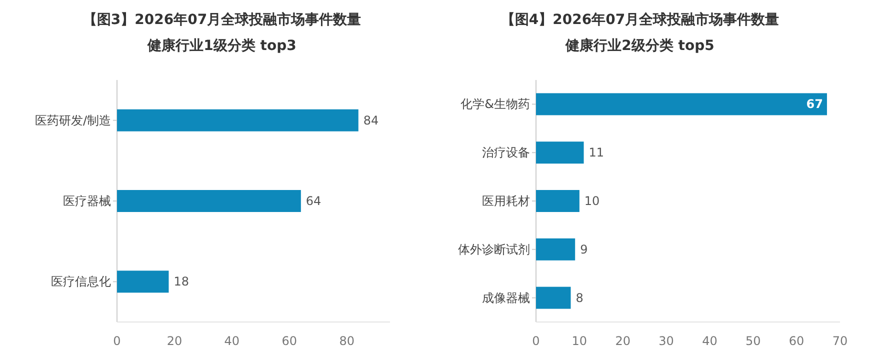 Image resolution: width=889 pixels, height=360 pixels. What do you see at coordinates (814, 104) in the screenshot?
I see `data-label: 67` at bounding box center [814, 104].